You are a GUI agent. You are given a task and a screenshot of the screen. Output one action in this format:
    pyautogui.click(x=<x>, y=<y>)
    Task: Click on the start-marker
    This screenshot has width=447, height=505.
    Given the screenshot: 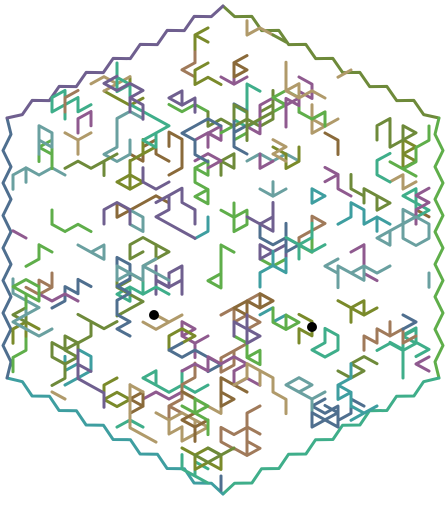 What is the action you would take?
    pyautogui.click(x=154, y=315)
    